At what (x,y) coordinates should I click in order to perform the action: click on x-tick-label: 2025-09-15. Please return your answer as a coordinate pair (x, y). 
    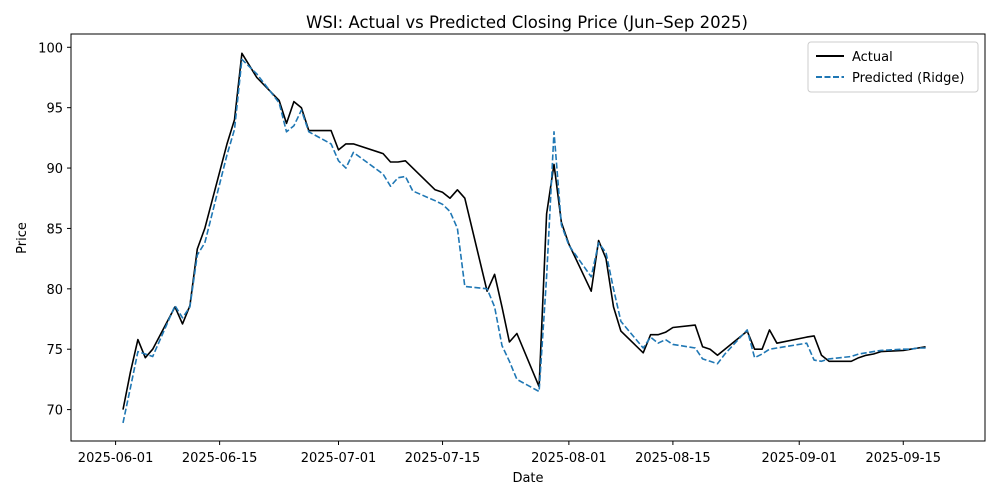
    Looking at the image, I should click on (903, 458).